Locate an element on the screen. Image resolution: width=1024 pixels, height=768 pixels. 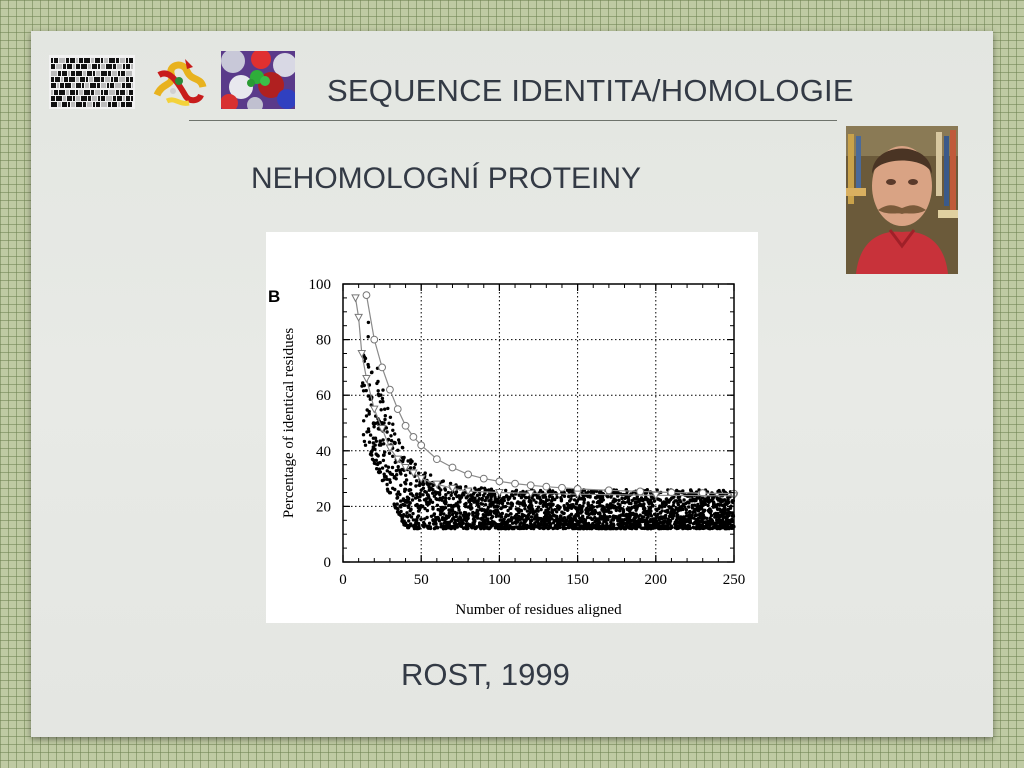
x-tick-label: 200 is located at coordinates (656, 580).